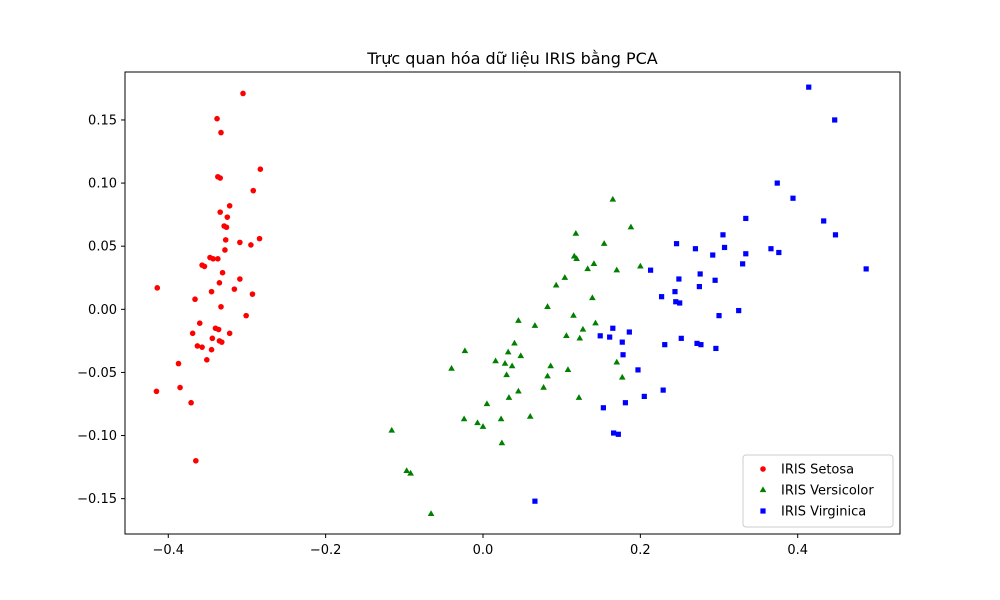 This screenshot has height=600, width=1000. I want to click on y-tick-label: −0.15, so click(97, 499).